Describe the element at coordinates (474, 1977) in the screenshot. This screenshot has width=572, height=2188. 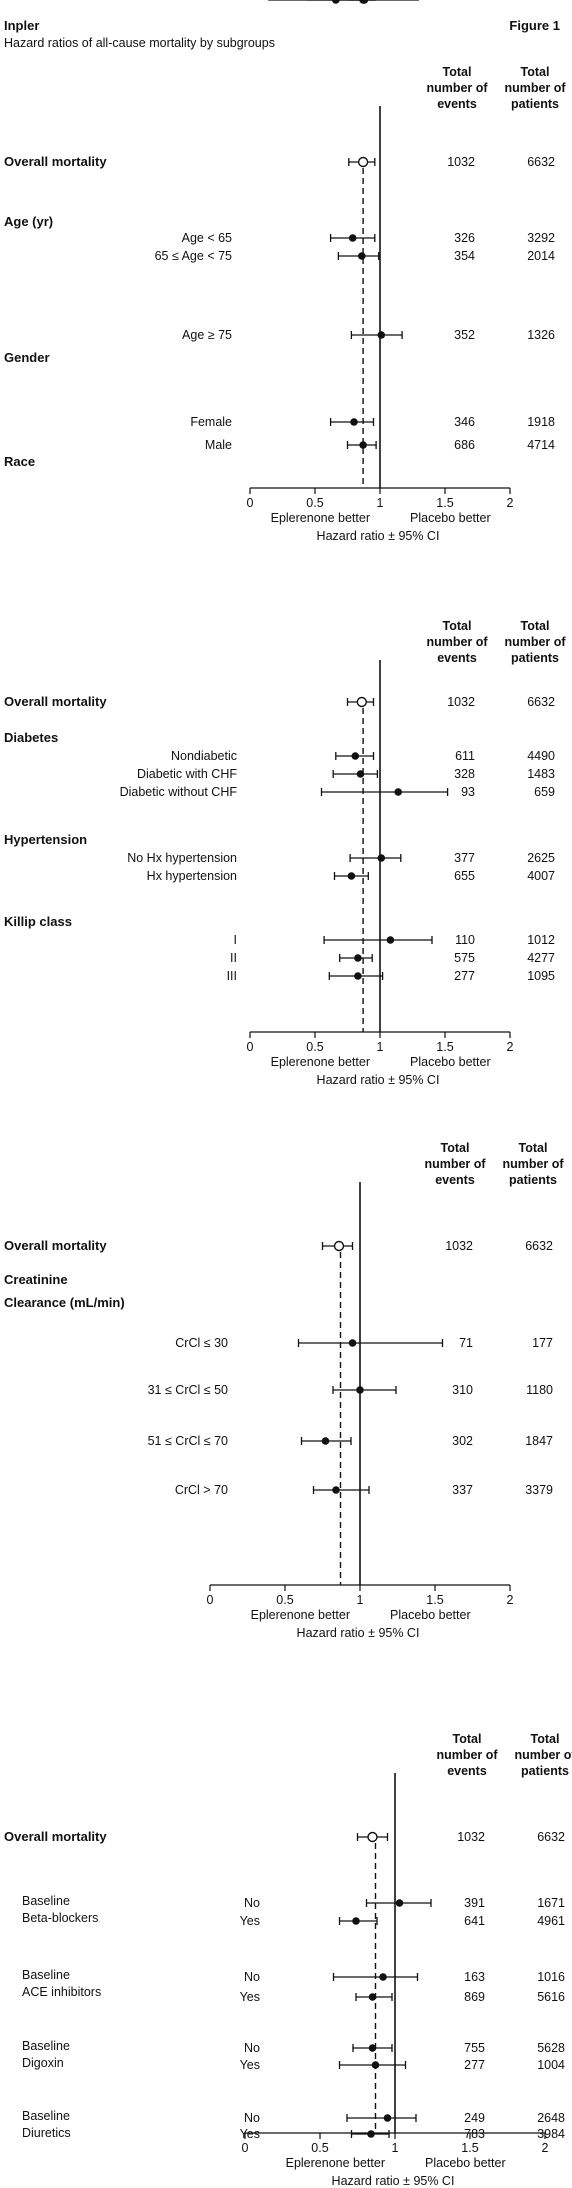
I see `events-value: 163` at that location.